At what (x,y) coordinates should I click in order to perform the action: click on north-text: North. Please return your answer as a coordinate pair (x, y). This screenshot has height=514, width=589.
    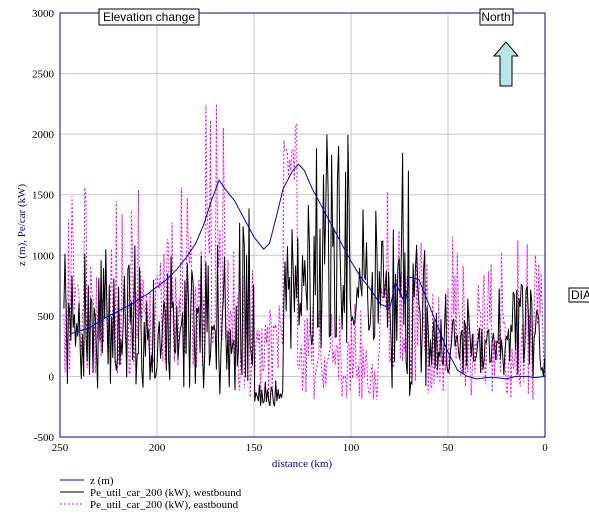
    Looking at the image, I should click on (495, 17).